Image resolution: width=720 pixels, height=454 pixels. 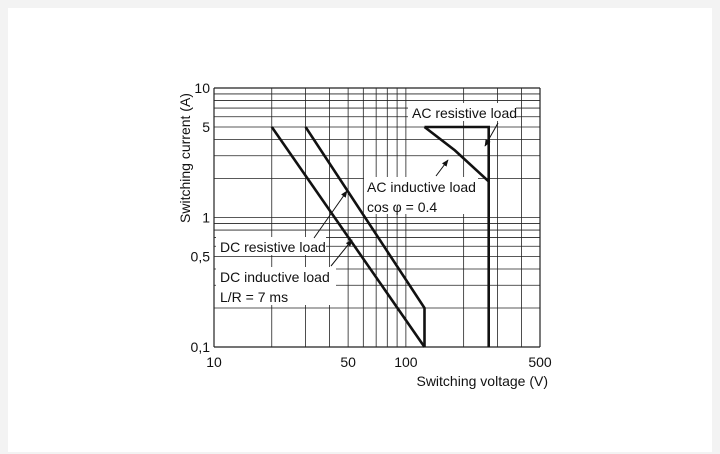 What do you see at coordinates (254, 297) in the screenshot?
I see `annotation-label: L/R = 7 ms` at bounding box center [254, 297].